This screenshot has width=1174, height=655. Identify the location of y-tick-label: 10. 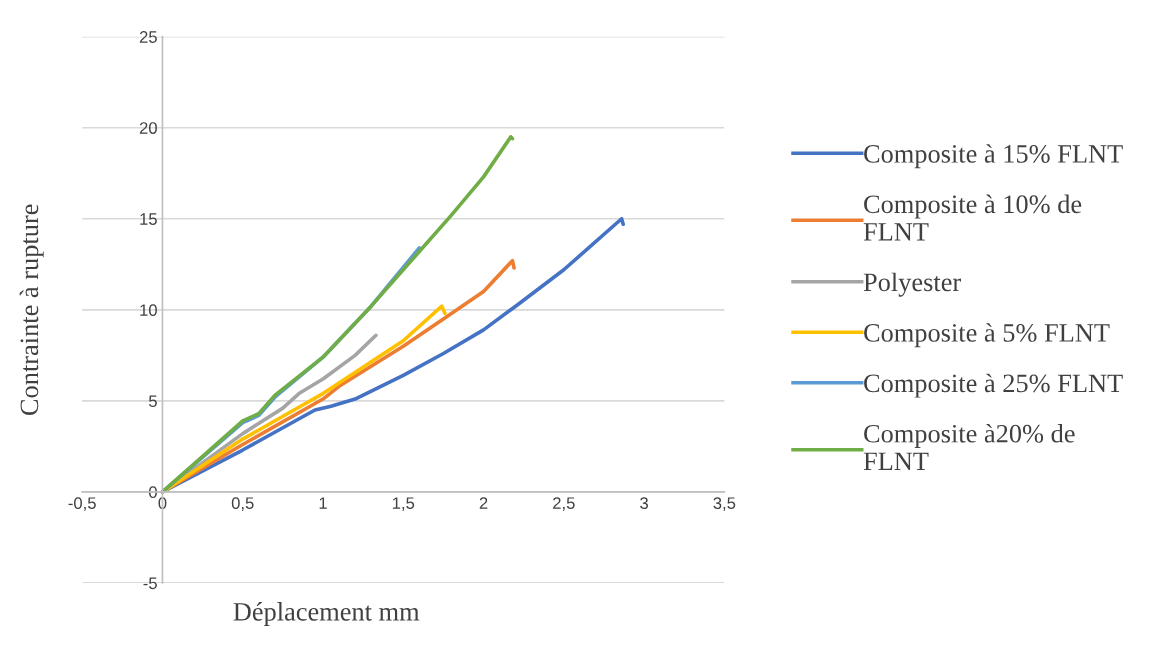
(148, 310).